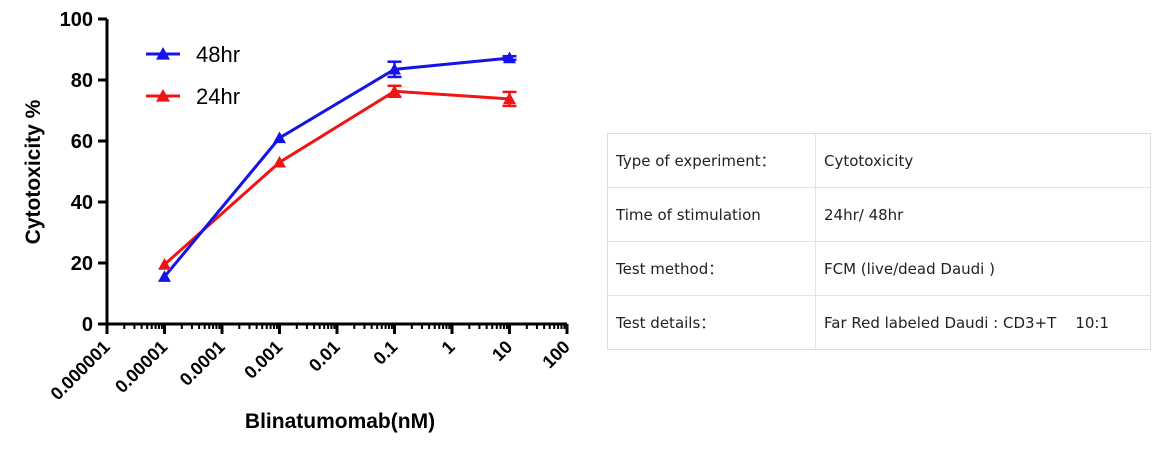 The height and width of the screenshot is (454, 1171). I want to click on x-tick-label: 0.000001, so click(80, 370).